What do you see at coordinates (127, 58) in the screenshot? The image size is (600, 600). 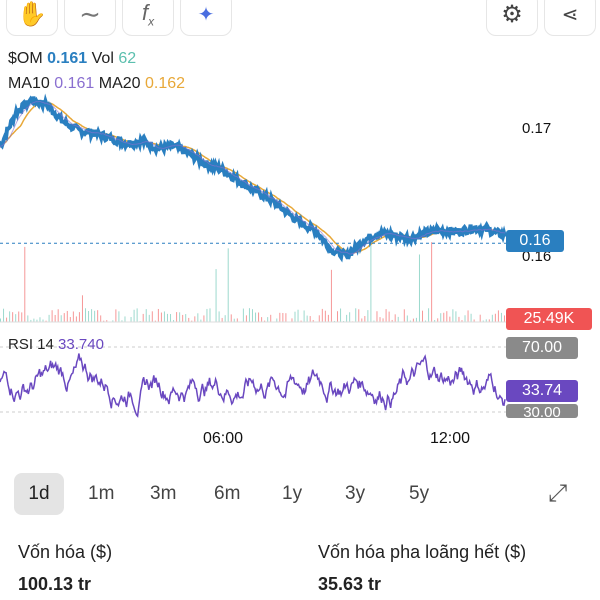 I see `vol-value: 62` at bounding box center [127, 58].